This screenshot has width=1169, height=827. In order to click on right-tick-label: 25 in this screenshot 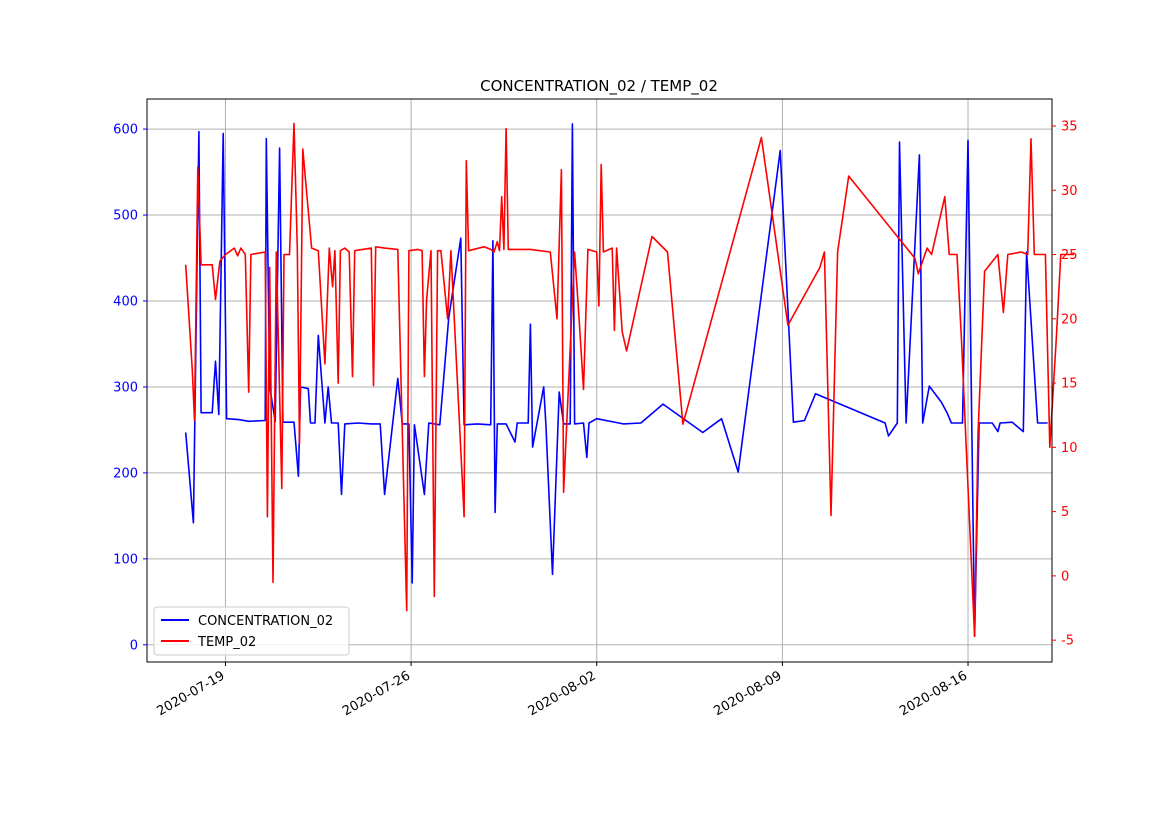, I will do `click(1069, 255)`.